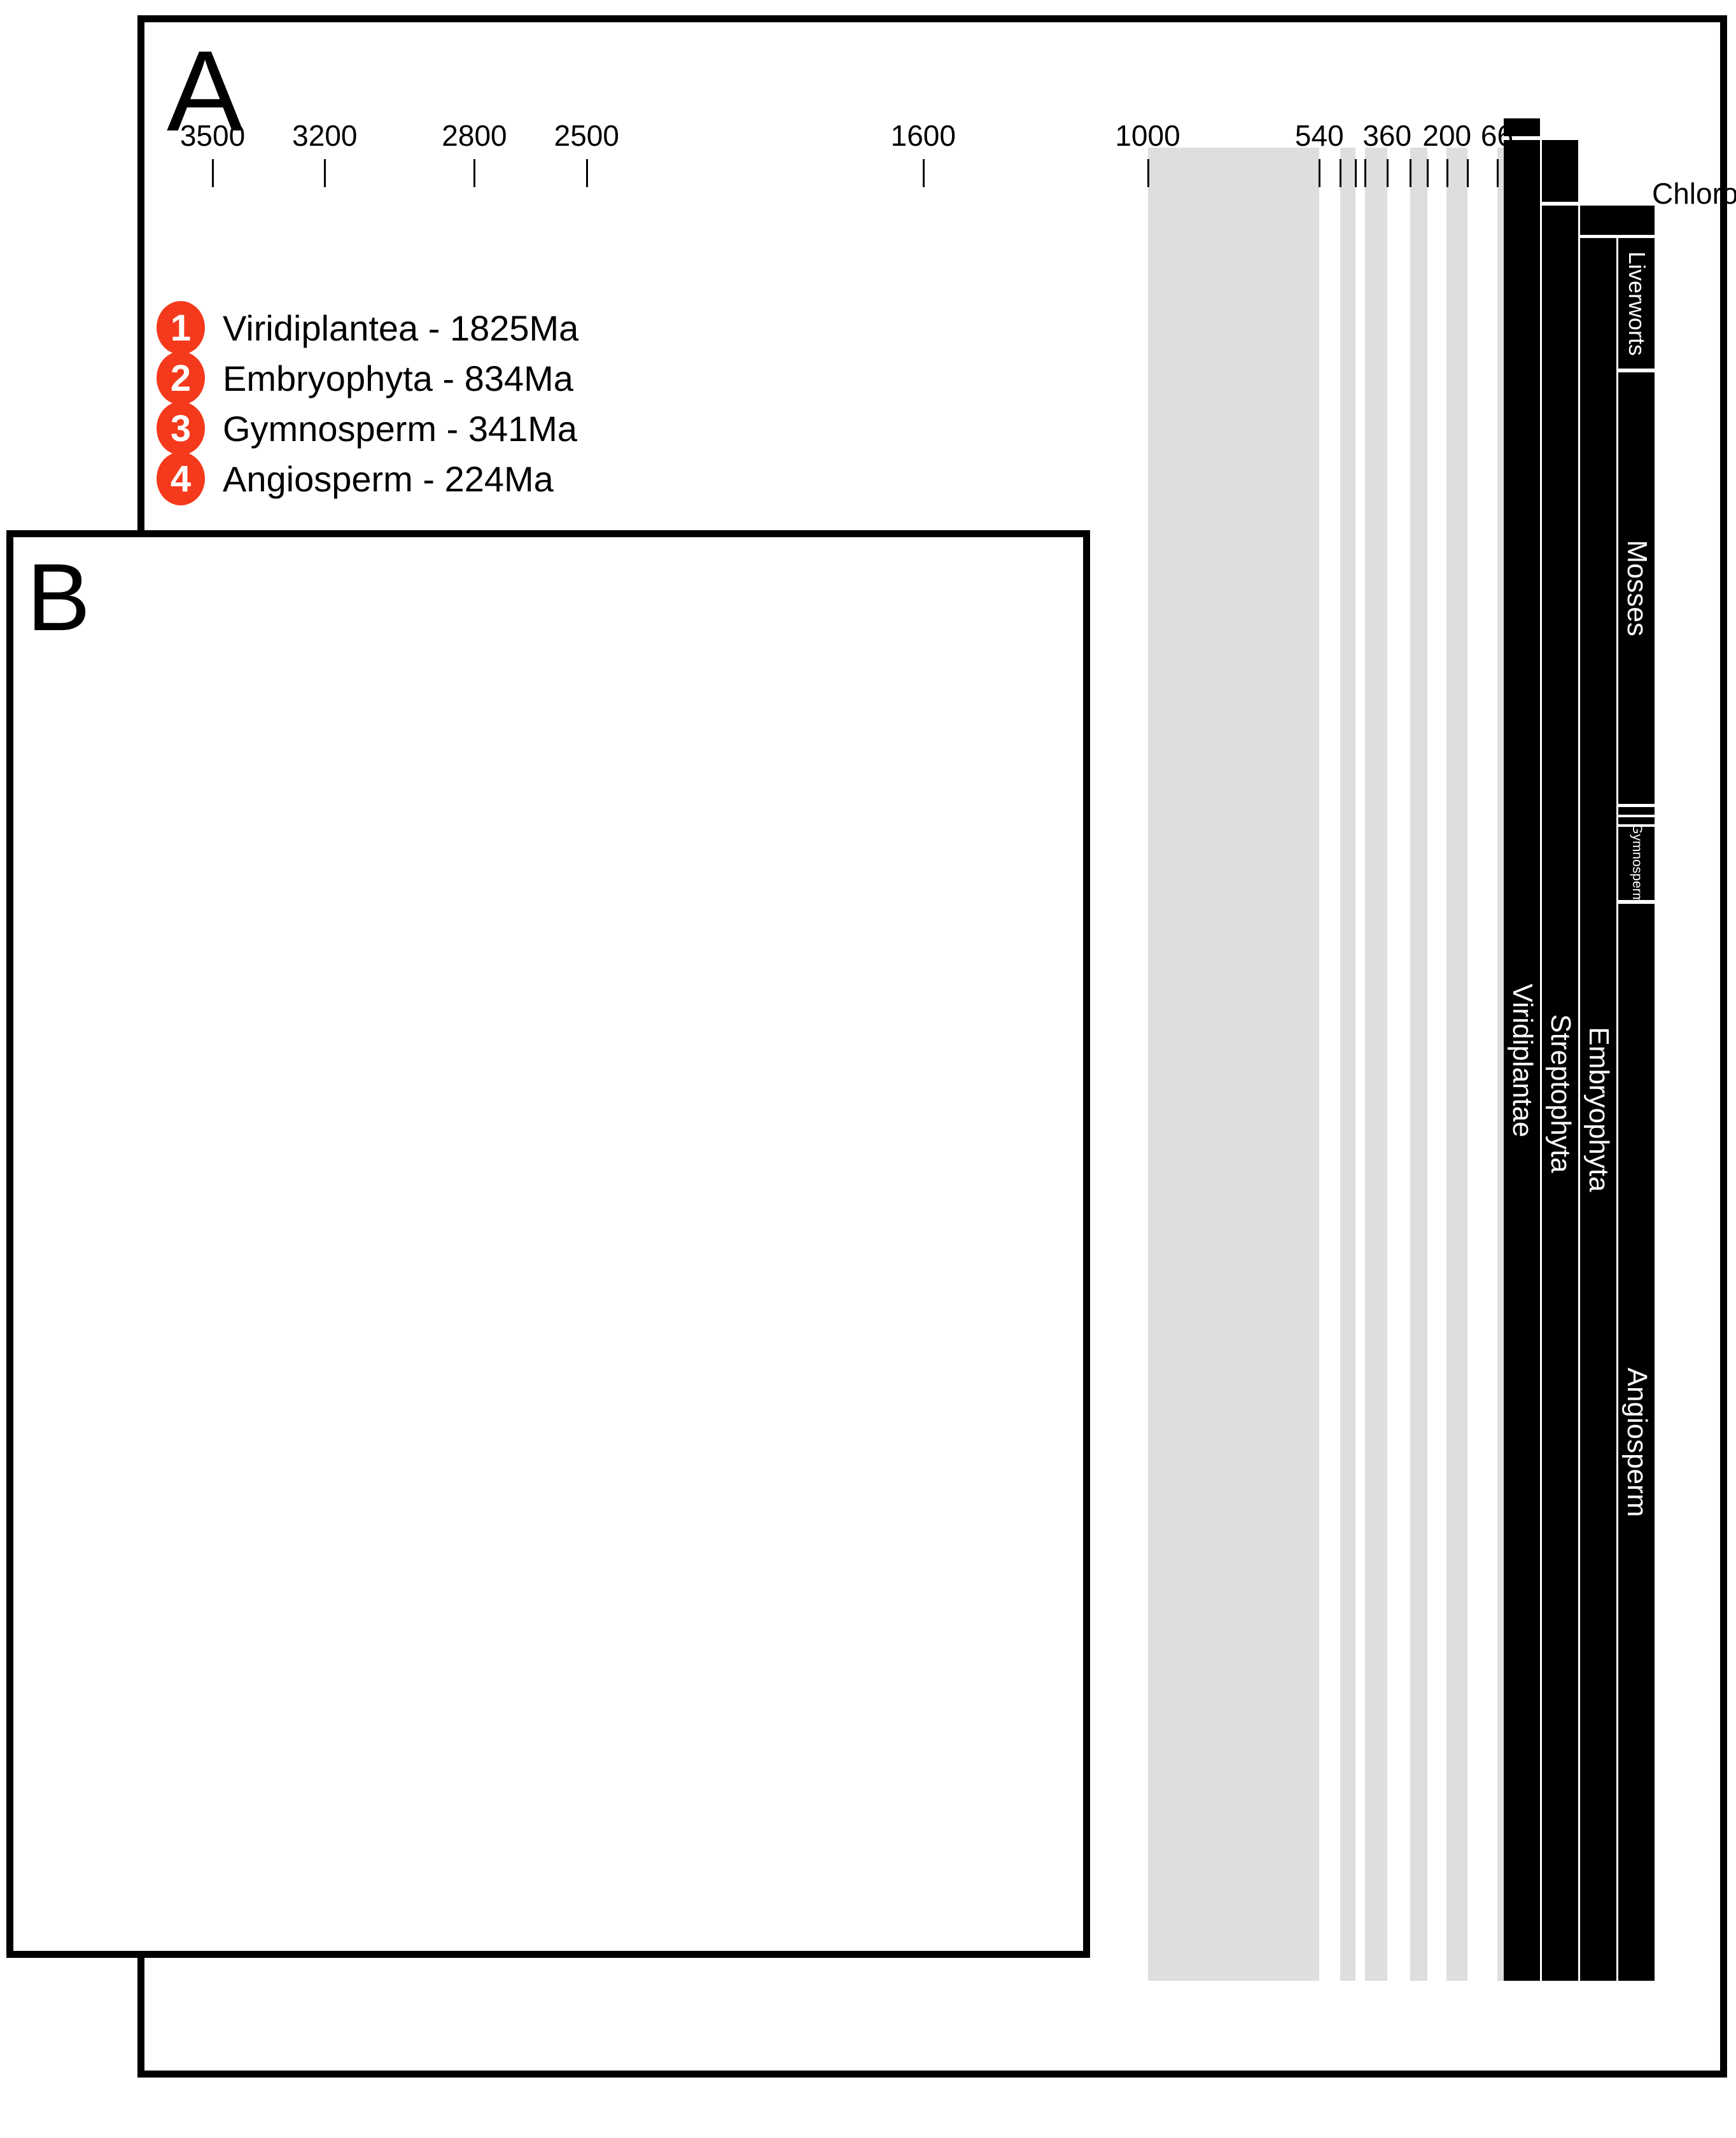  I want to click on time-axis-label: 2500, so click(586, 135).